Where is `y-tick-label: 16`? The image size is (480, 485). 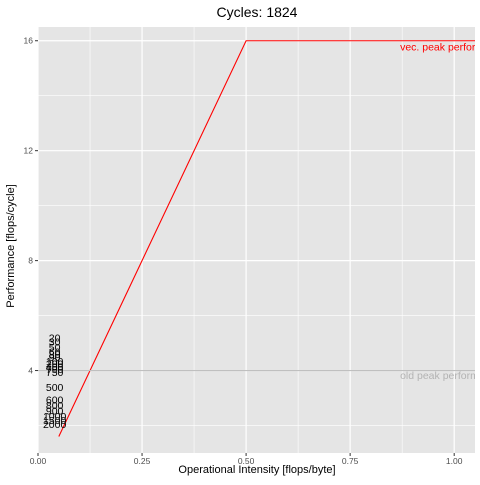
y-tick-label: 16 is located at coordinates (29, 41).